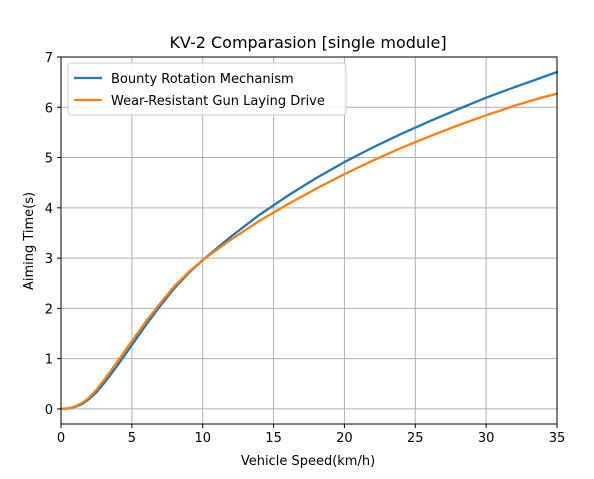 This screenshot has width=594, height=479. Describe the element at coordinates (49, 259) in the screenshot. I see `y-tick-label: 3` at that location.